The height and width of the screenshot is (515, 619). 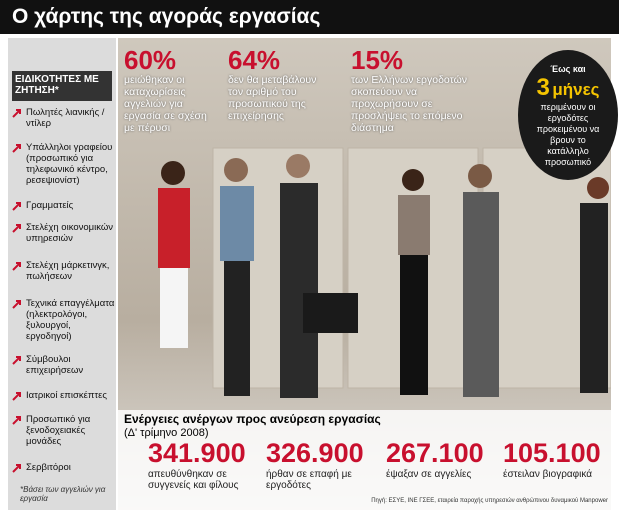 I want to click on bottom-subtitle: (Δ' τρίμηνο 2008), so click(x=166, y=433).